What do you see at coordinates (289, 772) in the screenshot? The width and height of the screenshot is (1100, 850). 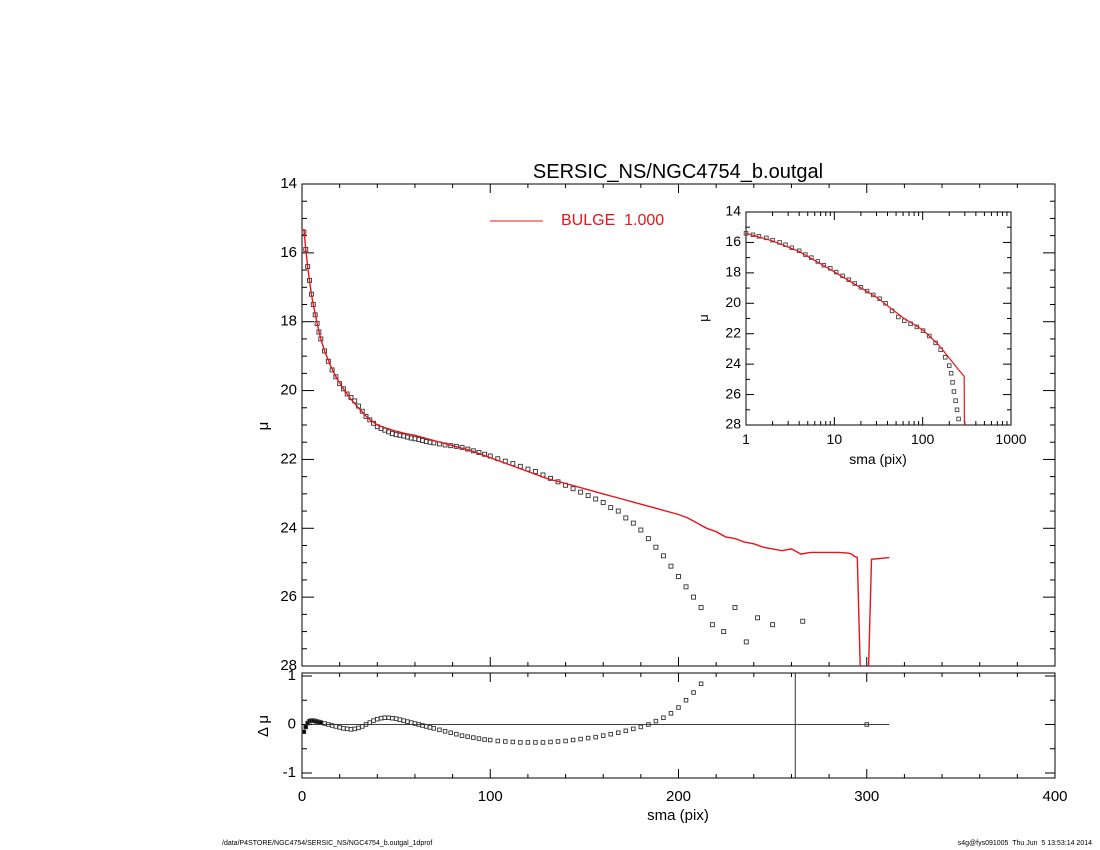 I see `residual-y-tick-label: -1` at bounding box center [289, 772].